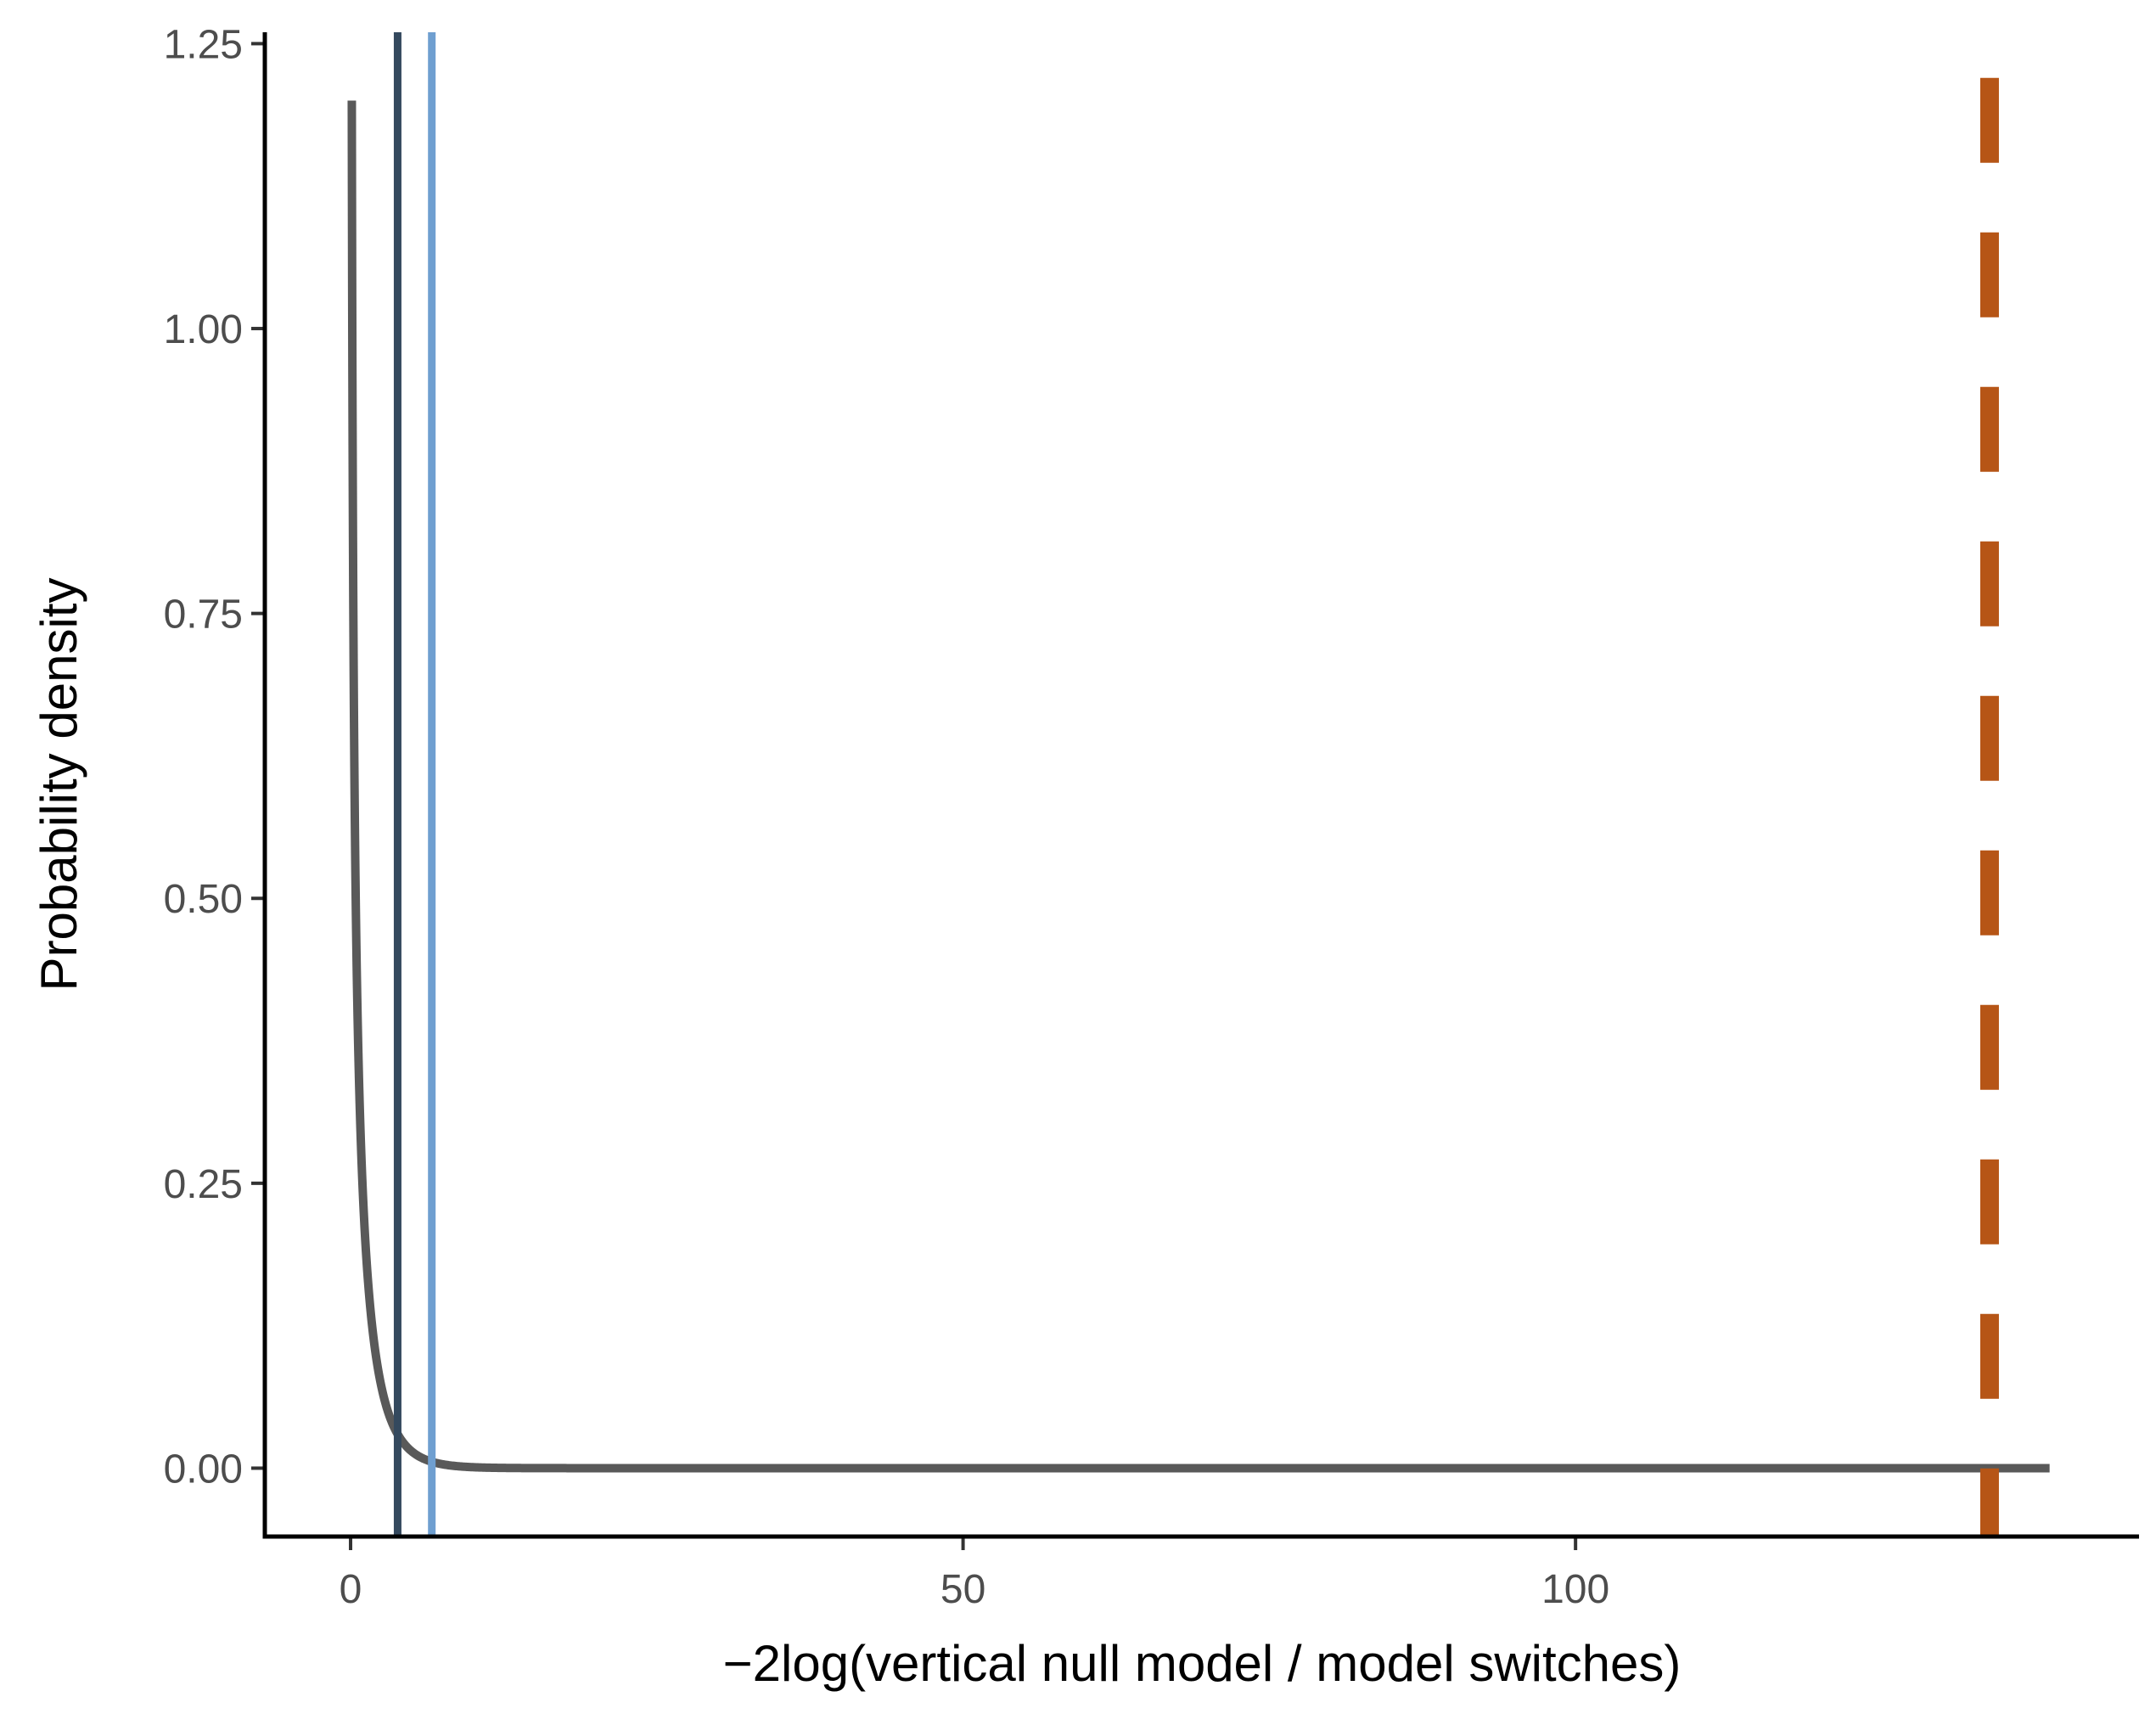 This screenshot has height=1725, width=2156. I want to click on x-tick-label: 100, so click(1575, 1589).